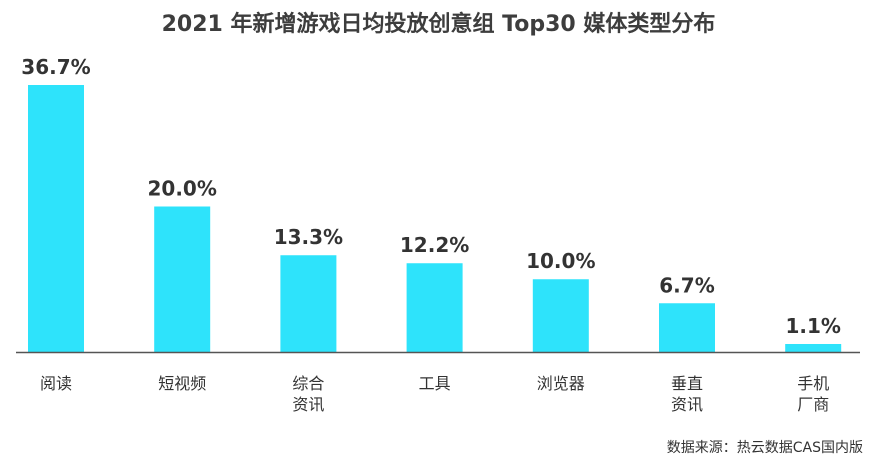 This screenshot has height=475, width=877. What do you see at coordinates (813, 404) in the screenshot?
I see `x-tick-label: 厂商` at bounding box center [813, 404].